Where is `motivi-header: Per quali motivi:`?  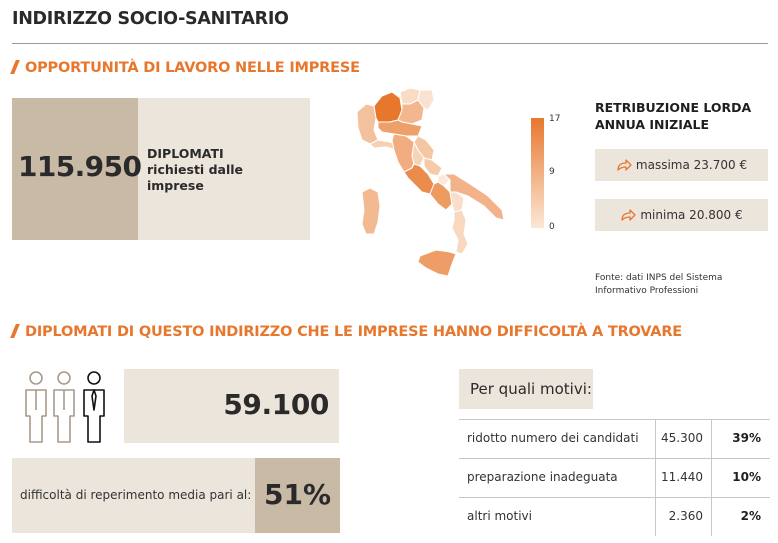 motivi-header: Per quali motivi: is located at coordinates (526, 389).